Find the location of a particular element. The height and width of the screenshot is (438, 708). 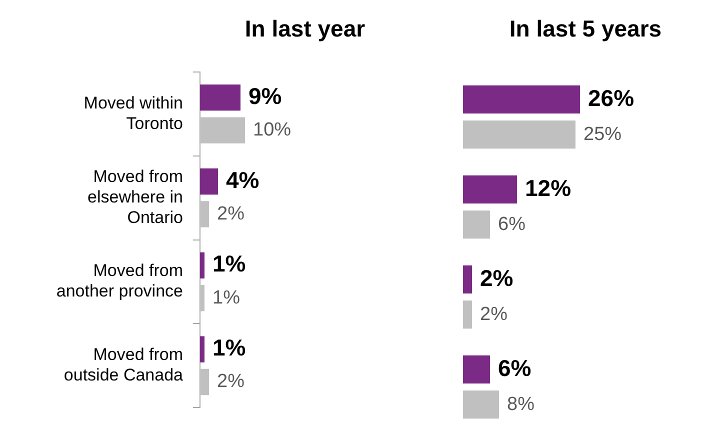

chart-title: In last 5 years is located at coordinates (585, 28).